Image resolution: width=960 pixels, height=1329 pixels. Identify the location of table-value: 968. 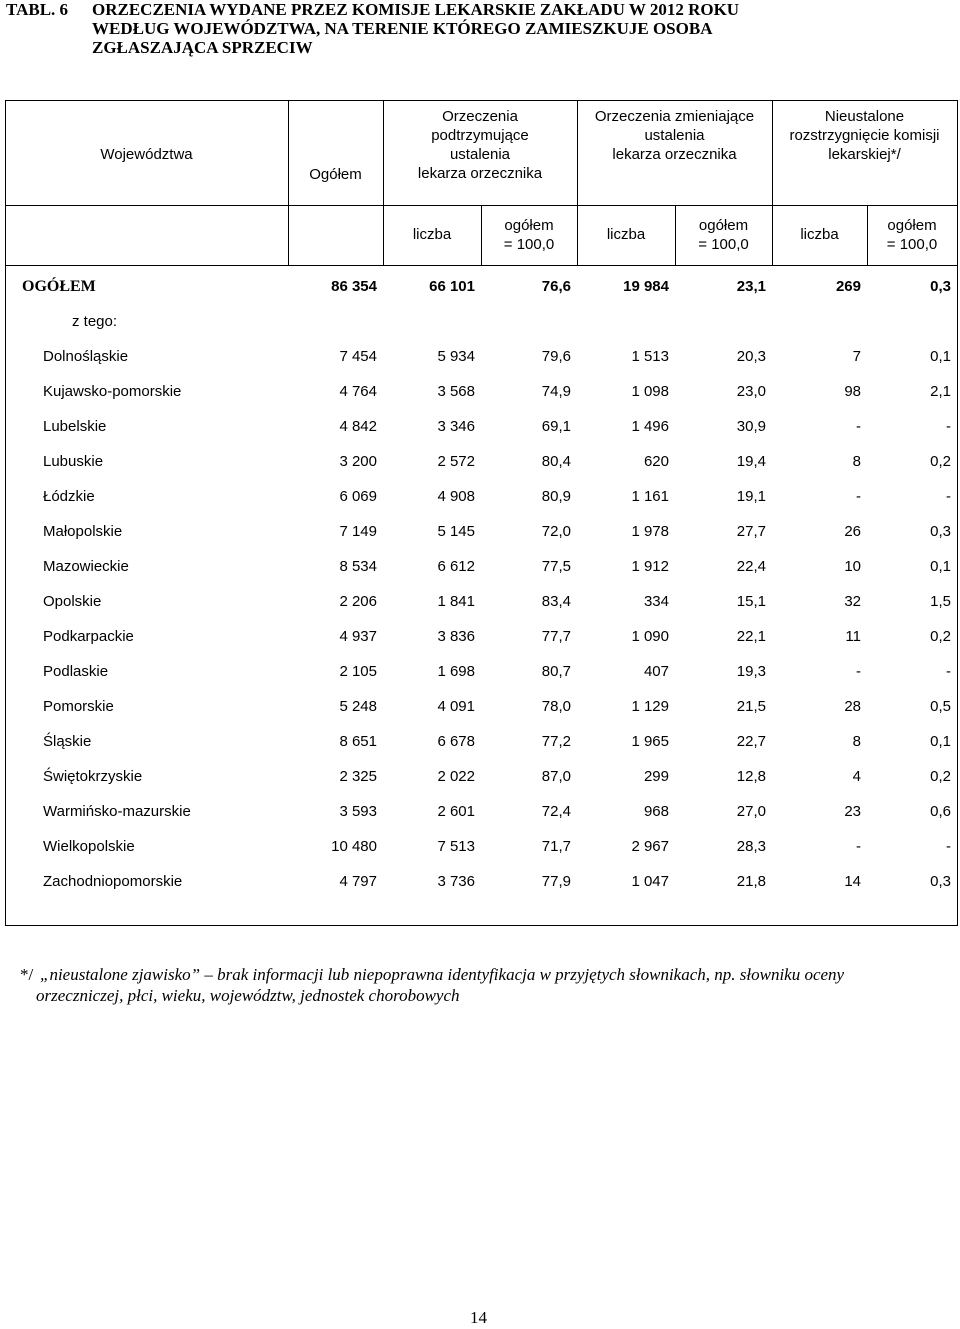
(656, 811).